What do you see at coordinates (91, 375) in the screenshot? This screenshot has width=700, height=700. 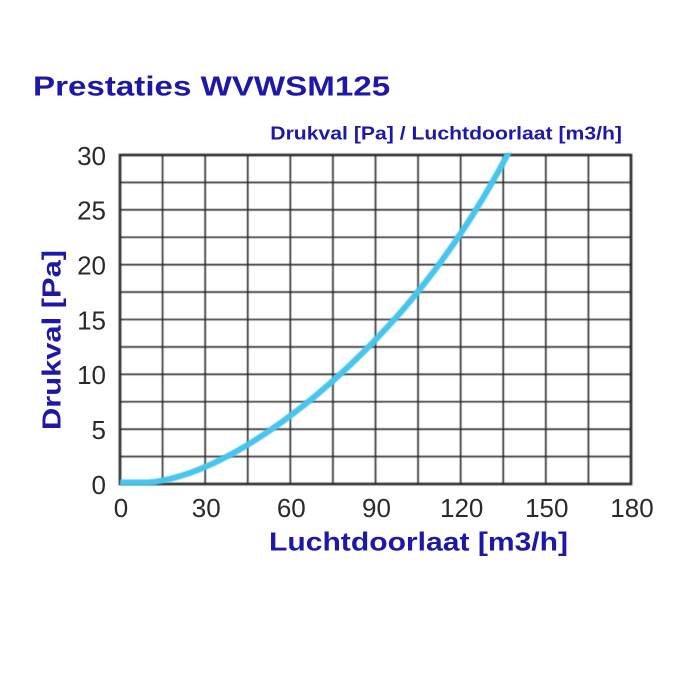 I see `svg-text: 10` at bounding box center [91, 375].